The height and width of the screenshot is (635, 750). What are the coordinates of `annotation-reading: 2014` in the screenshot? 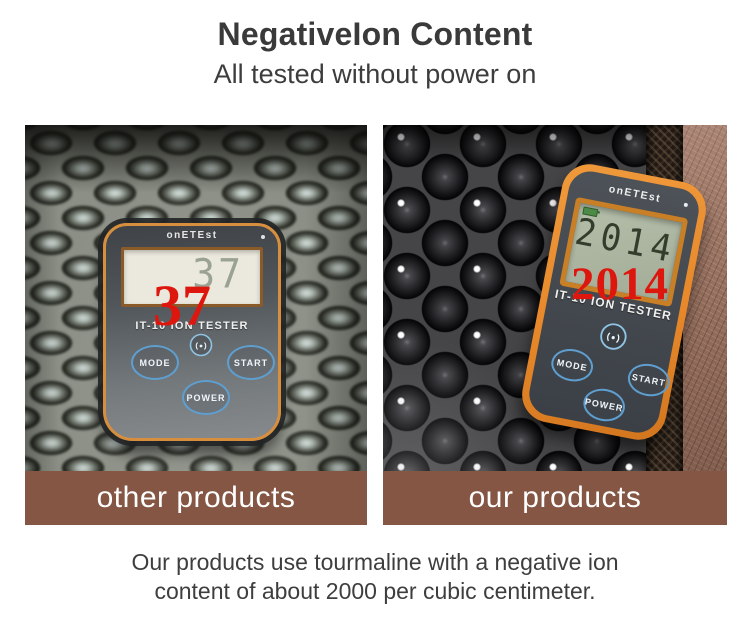 It's located at (620, 284).